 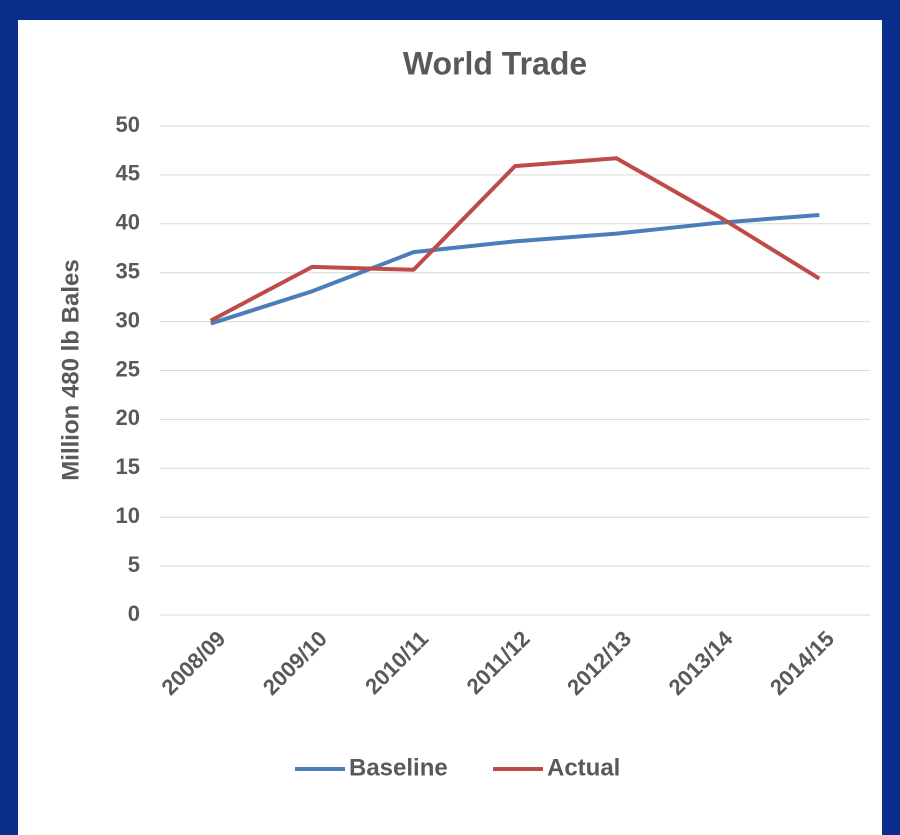 I want to click on legend-label: Actual, so click(x=583, y=767).